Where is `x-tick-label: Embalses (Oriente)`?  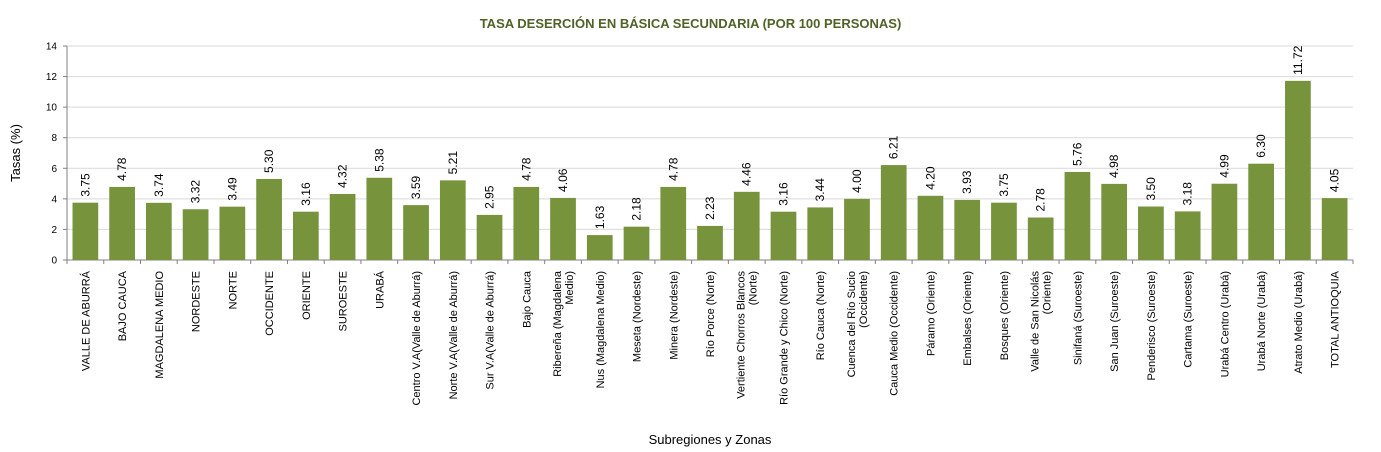
x-tick-label: Embalses (Oriente) is located at coordinates (968, 318).